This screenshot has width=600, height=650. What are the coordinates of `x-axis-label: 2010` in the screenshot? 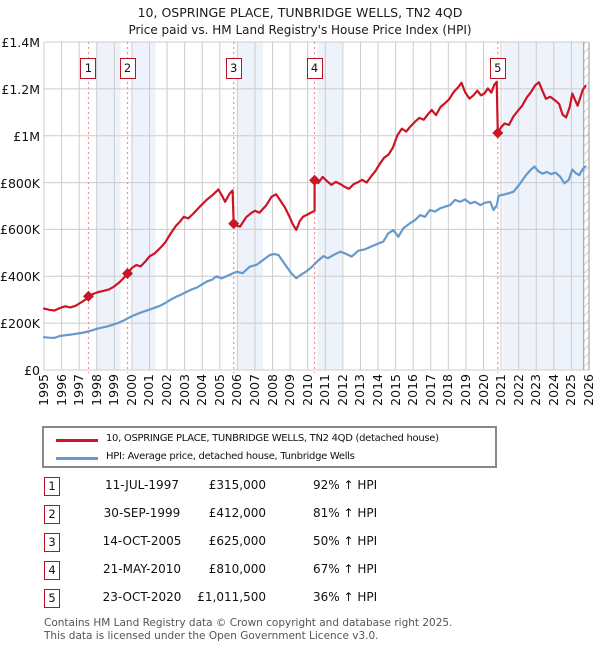 It's located at (307, 390).